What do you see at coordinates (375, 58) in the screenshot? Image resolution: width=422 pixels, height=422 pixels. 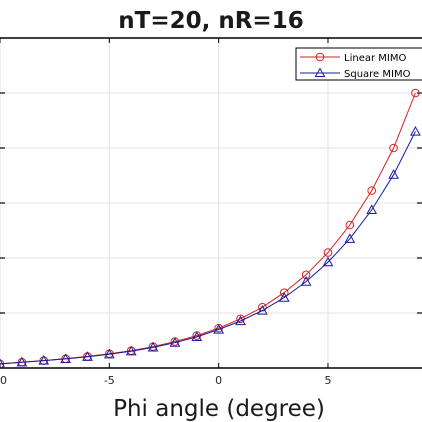 I see `legend-label-linear-mimo: Linear MIMO` at bounding box center [375, 58].